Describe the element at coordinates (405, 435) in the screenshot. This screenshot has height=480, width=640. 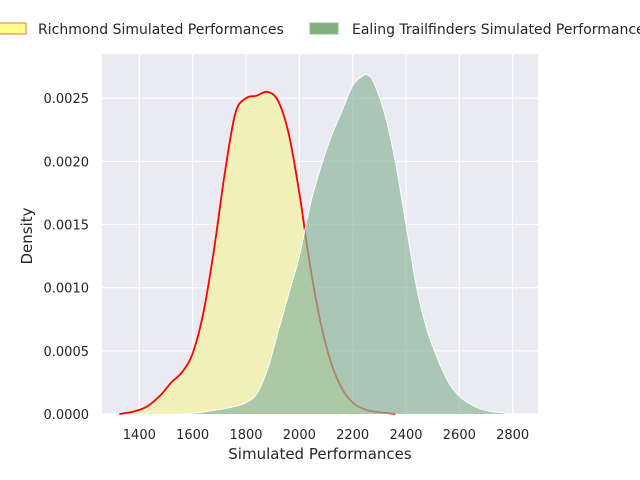
I see `x-tick-label: 2400` at that location.